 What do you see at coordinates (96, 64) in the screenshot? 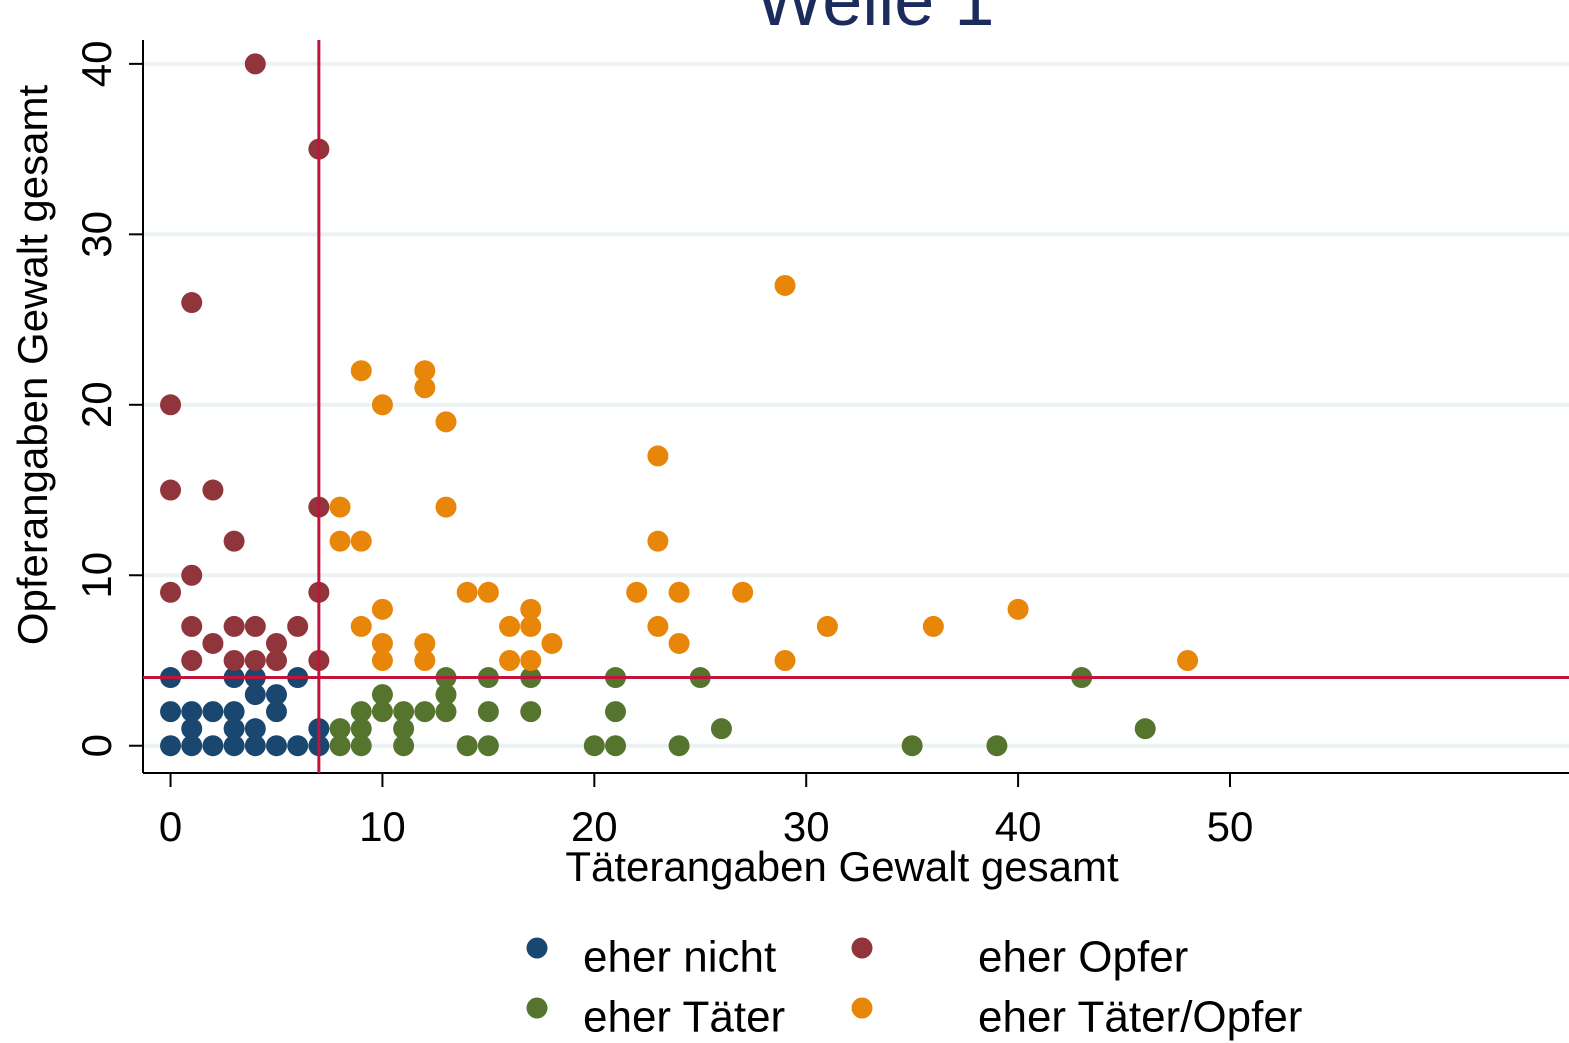
I see `y-tick-label: 40` at bounding box center [96, 64].